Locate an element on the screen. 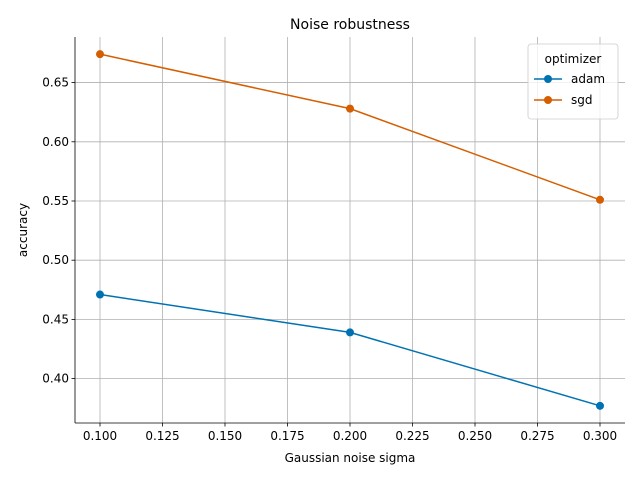 This screenshot has height=480, width=640. x-tick-label: 0.200 is located at coordinates (350, 436).